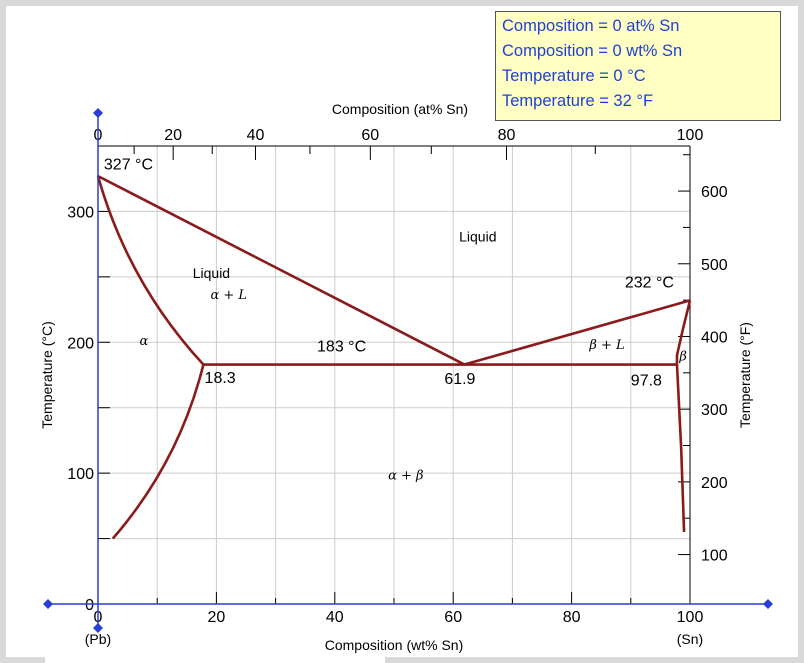 The width and height of the screenshot is (804, 663). I want to click on region-label: 97.8, so click(646, 380).